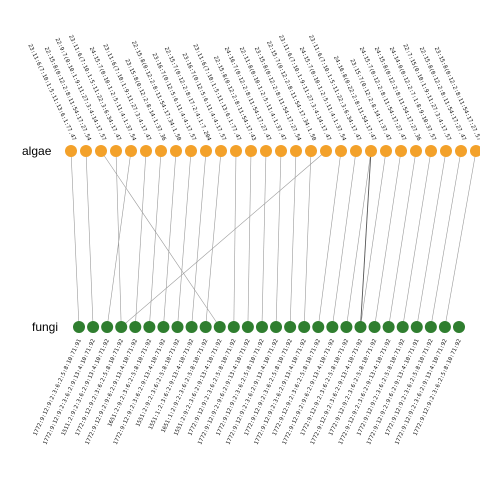 This screenshot has height=480, width=480. What do you see at coordinates (45, 327) in the screenshot?
I see `fungi-row-label: fungi` at bounding box center [45, 327].